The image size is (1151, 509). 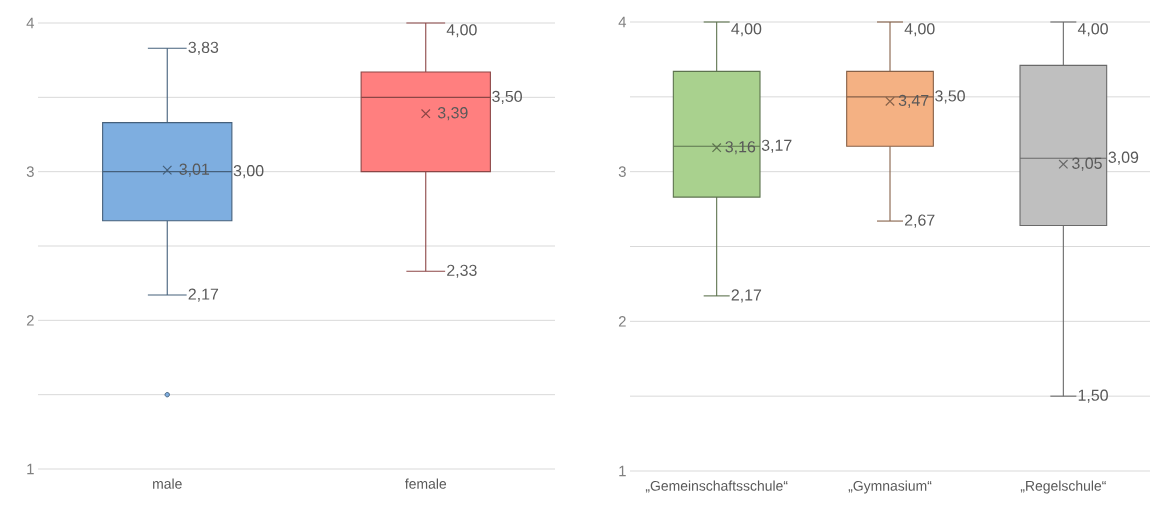 What do you see at coordinates (462, 271) in the screenshot?
I see `annotation: 2,33` at bounding box center [462, 271].